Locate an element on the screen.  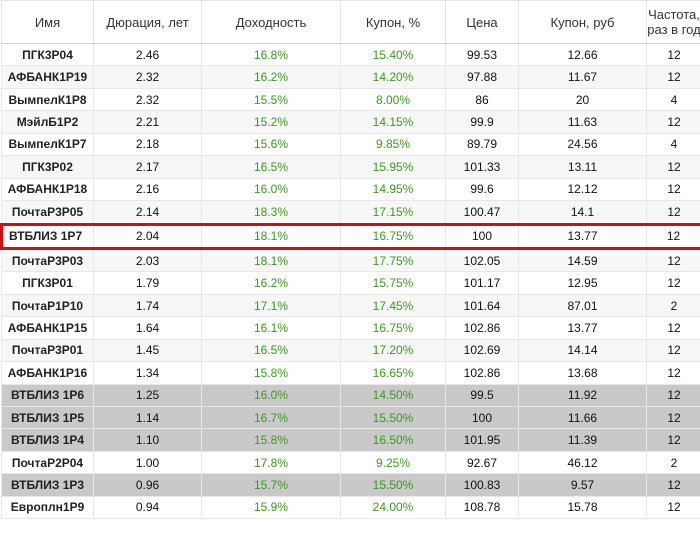
cell-yield: 16.5% is located at coordinates (271, 167).